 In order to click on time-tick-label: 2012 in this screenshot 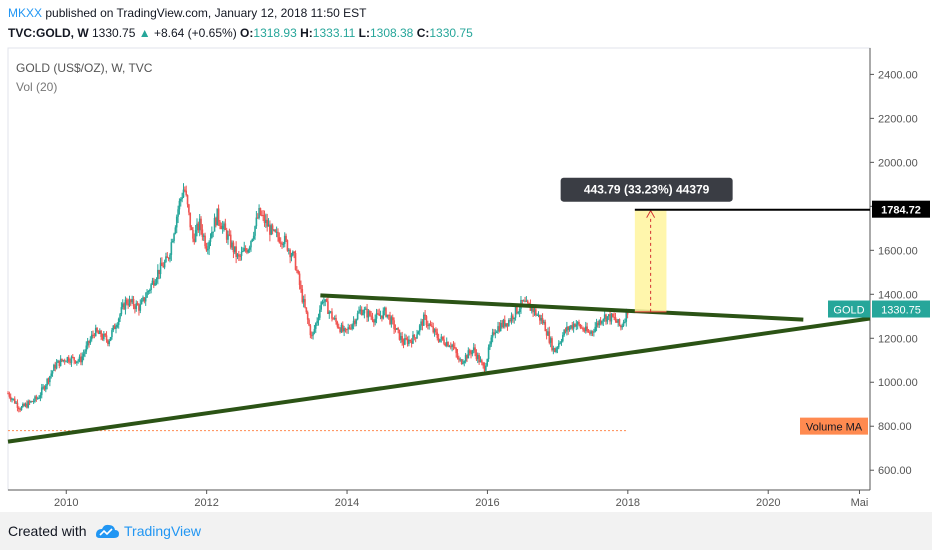, I will do `click(206, 503)`.